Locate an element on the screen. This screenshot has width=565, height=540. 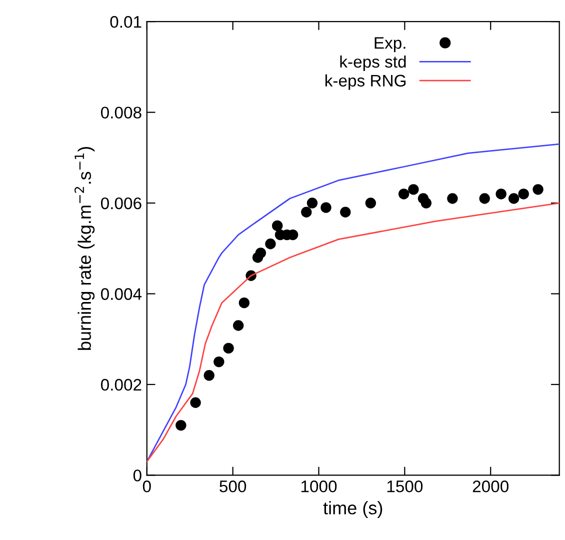
x-tick-label: 1000 is located at coordinates (319, 486).